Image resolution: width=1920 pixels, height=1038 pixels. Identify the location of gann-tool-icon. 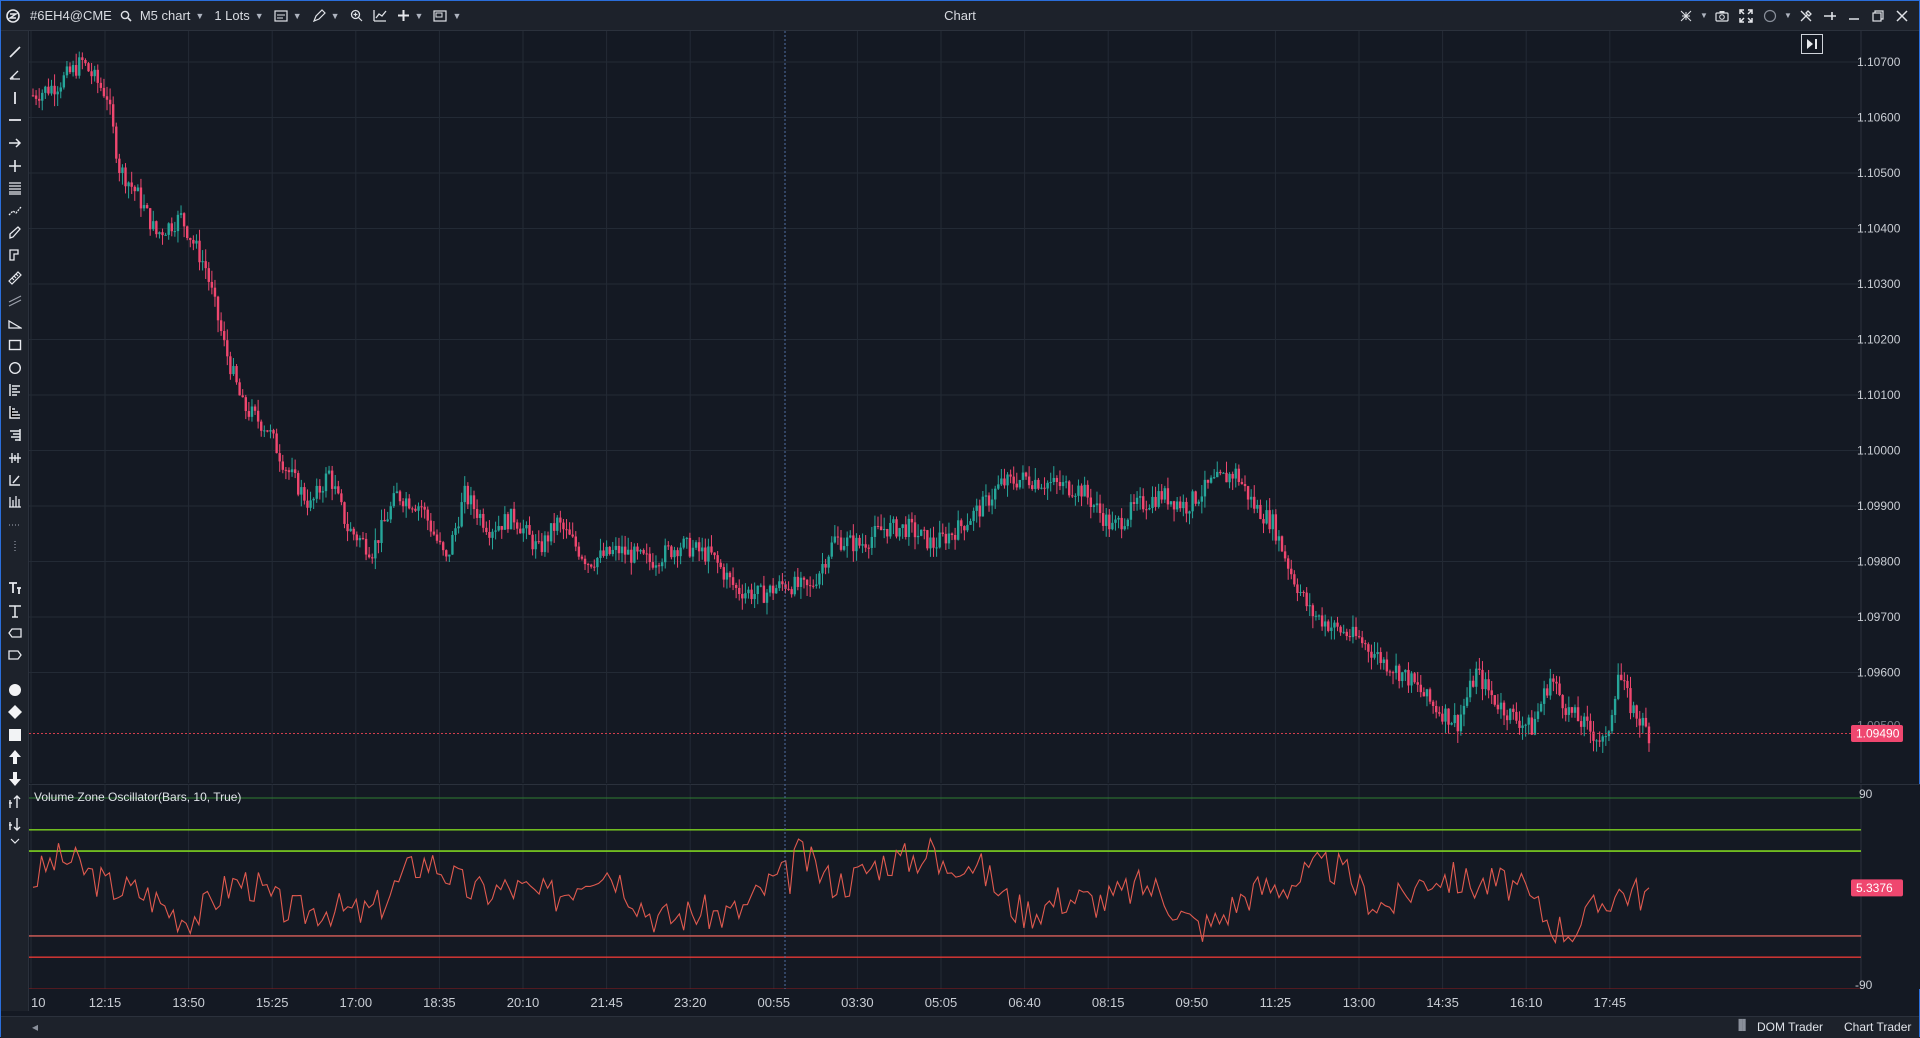
(14, 480).